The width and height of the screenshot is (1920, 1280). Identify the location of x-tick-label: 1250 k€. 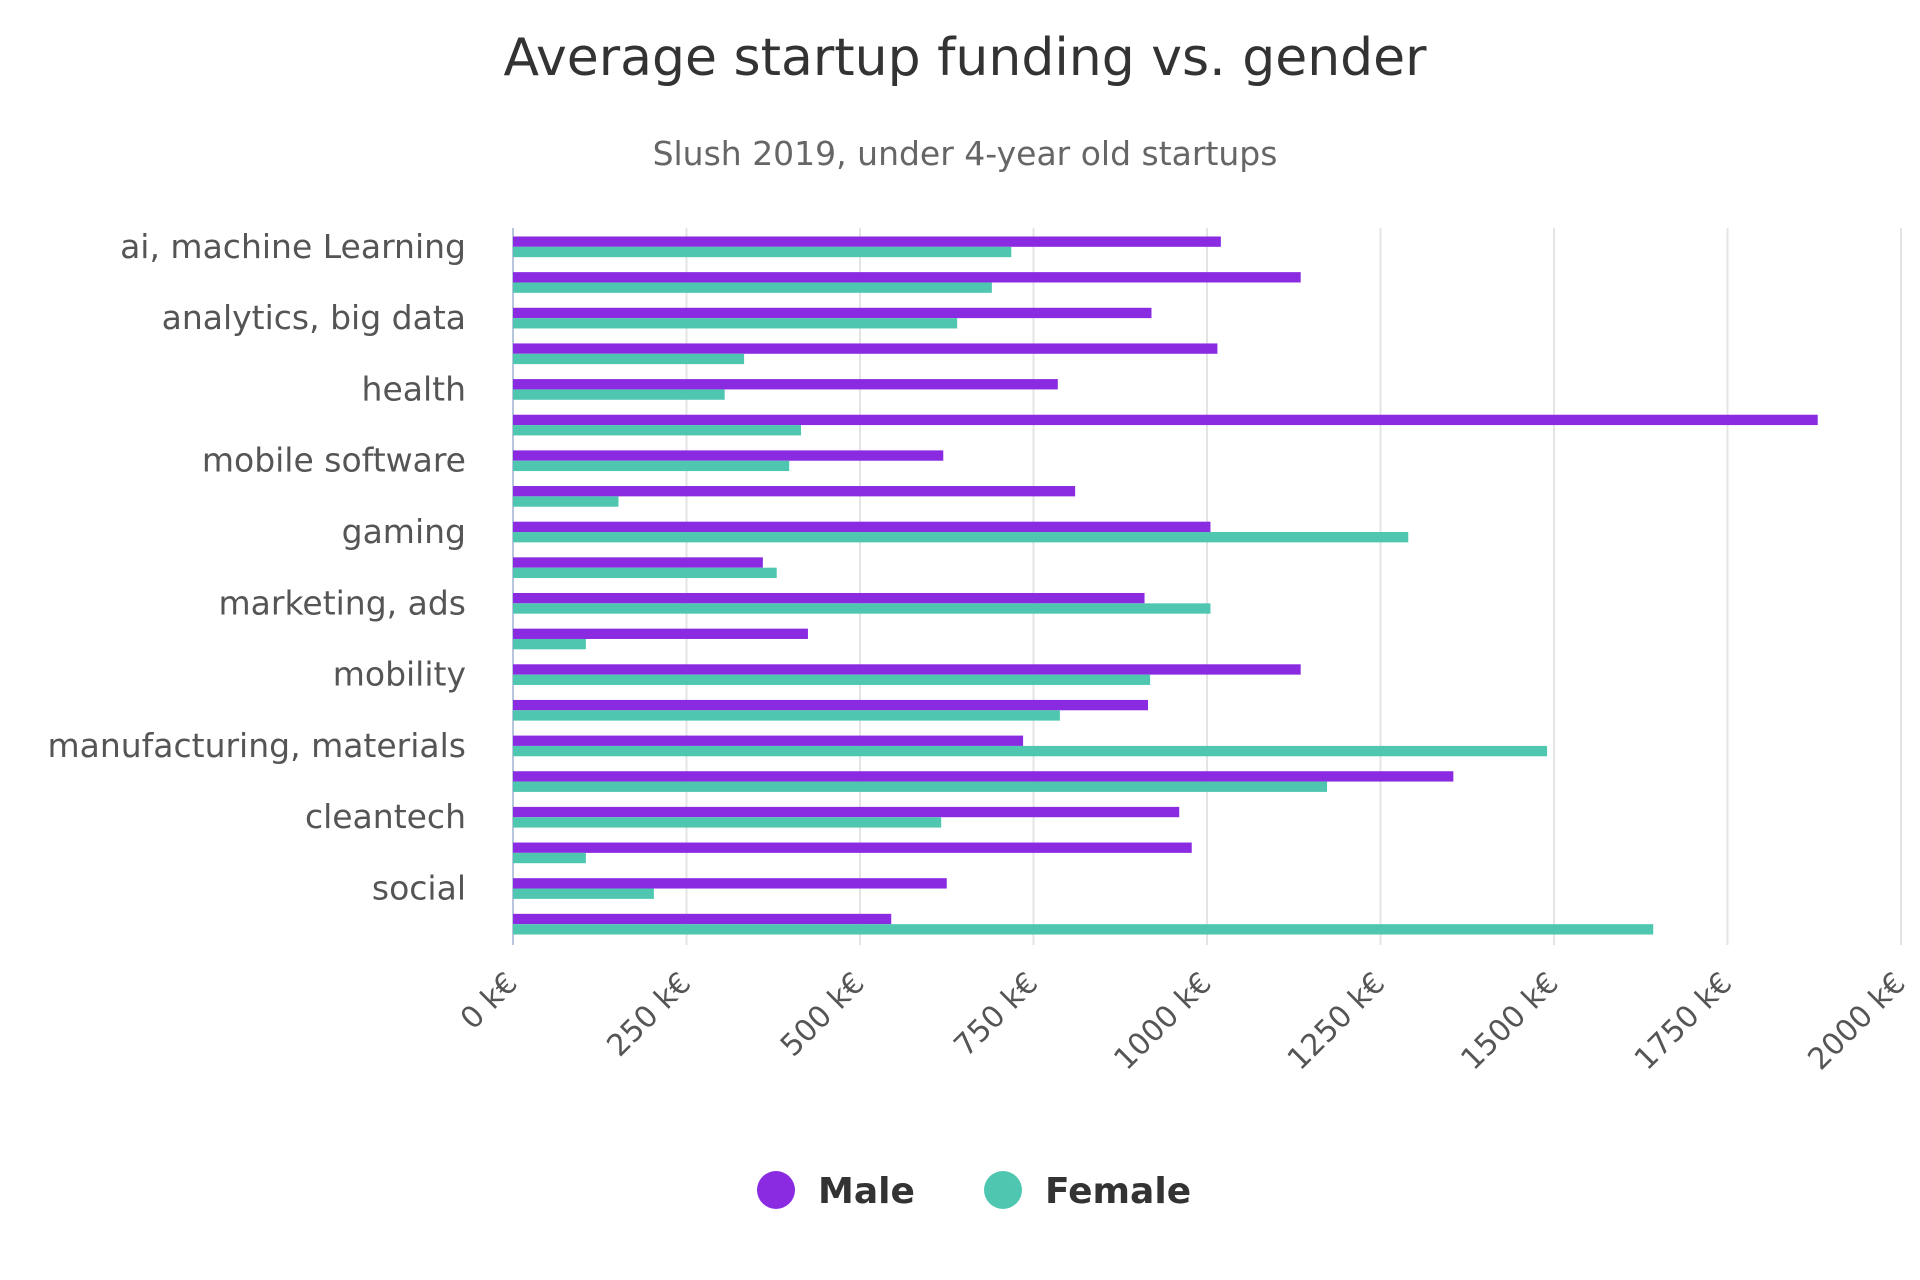
(1336, 1021).